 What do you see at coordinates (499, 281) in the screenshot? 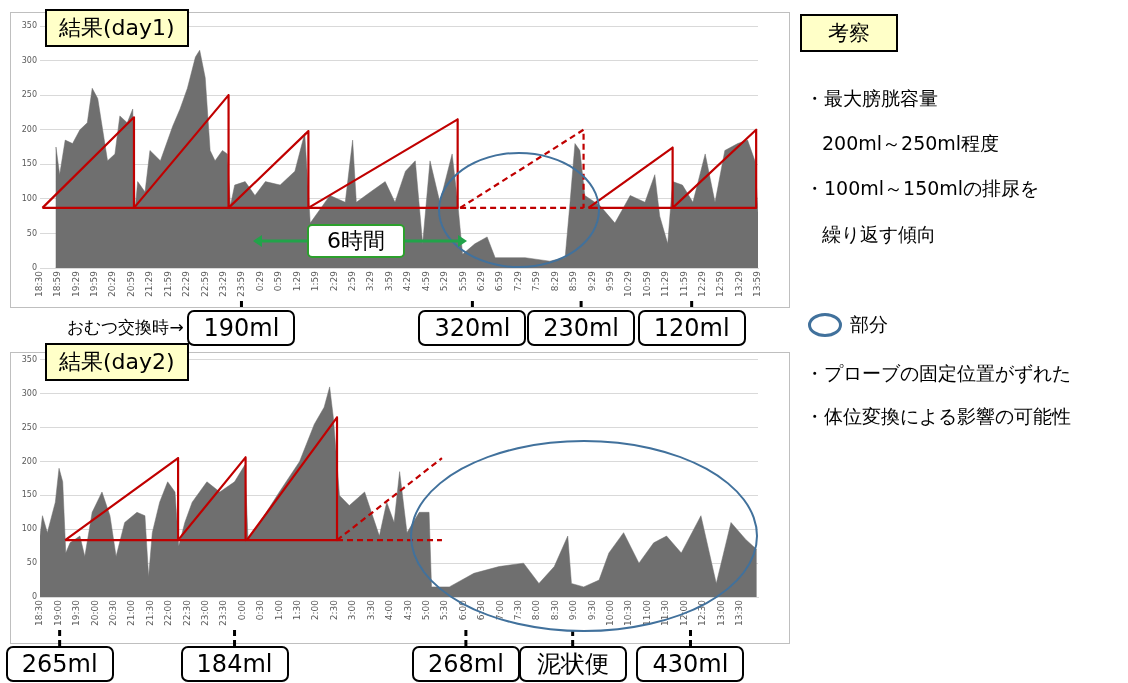
I see `x-tick-label: 6:59` at bounding box center [499, 281].